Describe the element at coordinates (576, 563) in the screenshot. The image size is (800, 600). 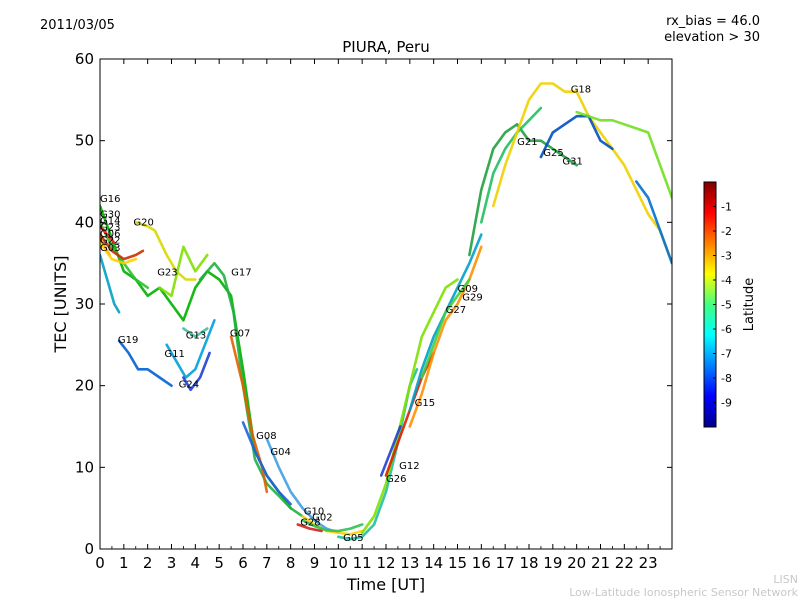
I see `x-tick-label: 20` at that location.